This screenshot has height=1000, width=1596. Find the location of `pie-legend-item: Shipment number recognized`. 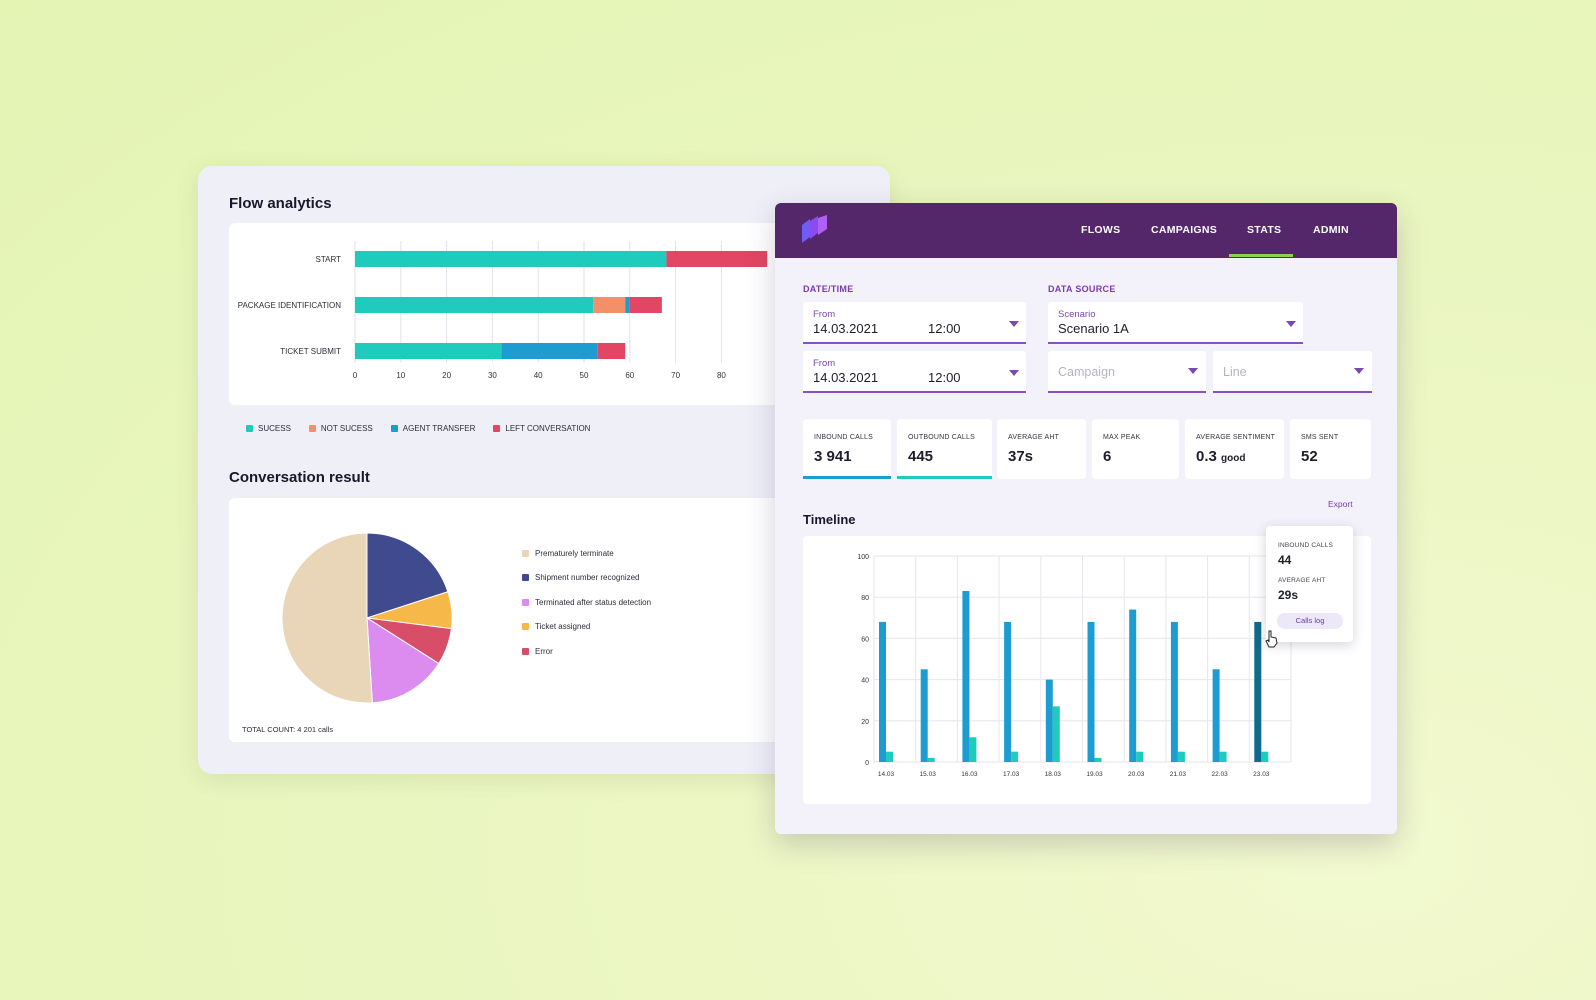

pie-legend-item: Shipment number recognized is located at coordinates (586, 578).